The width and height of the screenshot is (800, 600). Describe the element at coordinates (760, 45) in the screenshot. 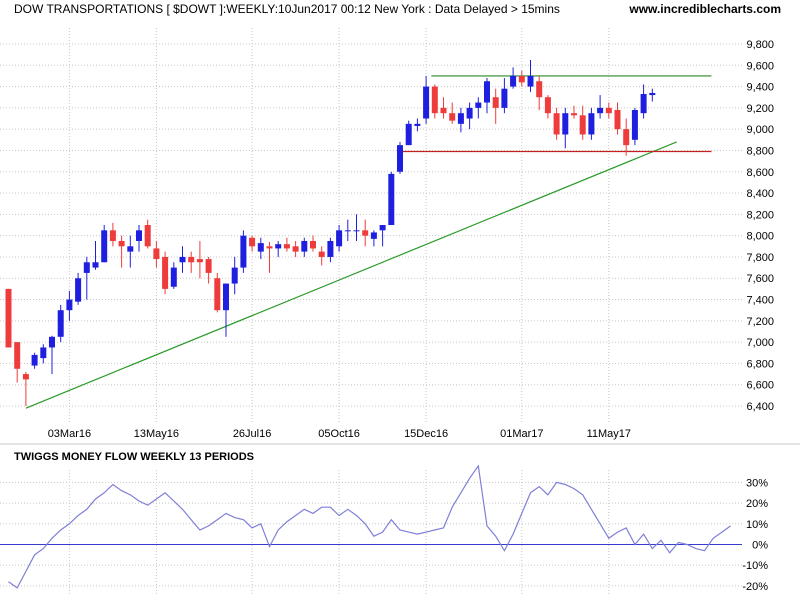

I see `price-y-tick-label: 9,800` at that location.